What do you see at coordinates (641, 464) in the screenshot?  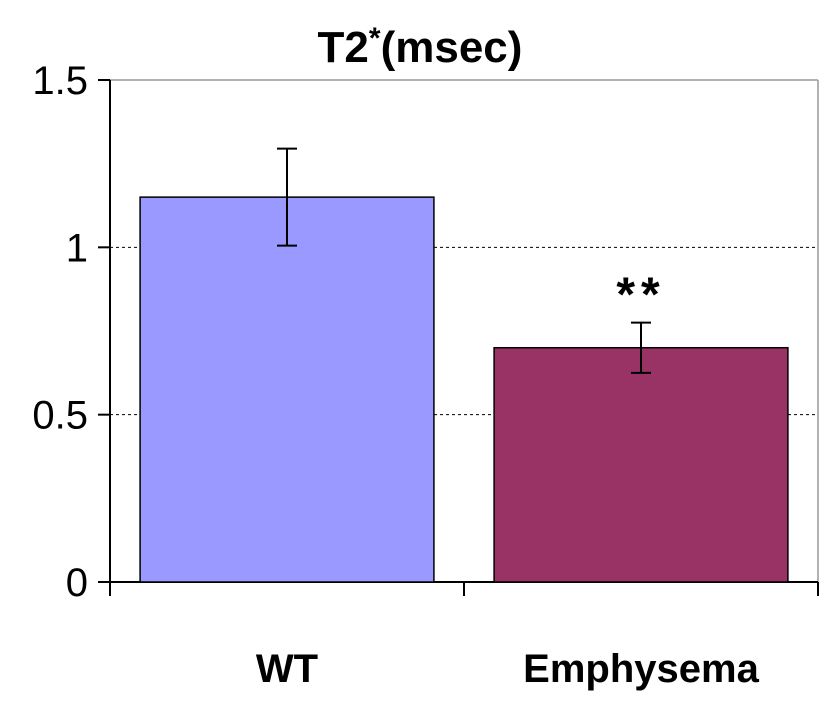 I see `bar-emphysema` at bounding box center [641, 464].